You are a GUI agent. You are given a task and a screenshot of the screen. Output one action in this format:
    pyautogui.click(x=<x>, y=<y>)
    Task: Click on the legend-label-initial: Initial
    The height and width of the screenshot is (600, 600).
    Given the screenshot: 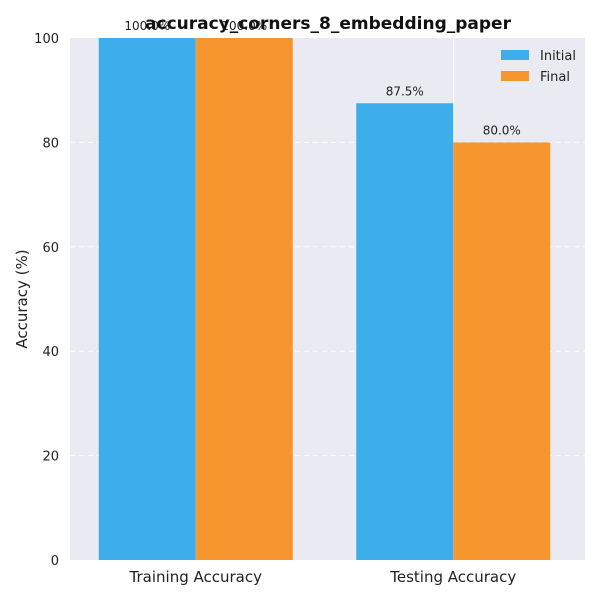 What is the action you would take?
    pyautogui.click(x=558, y=56)
    